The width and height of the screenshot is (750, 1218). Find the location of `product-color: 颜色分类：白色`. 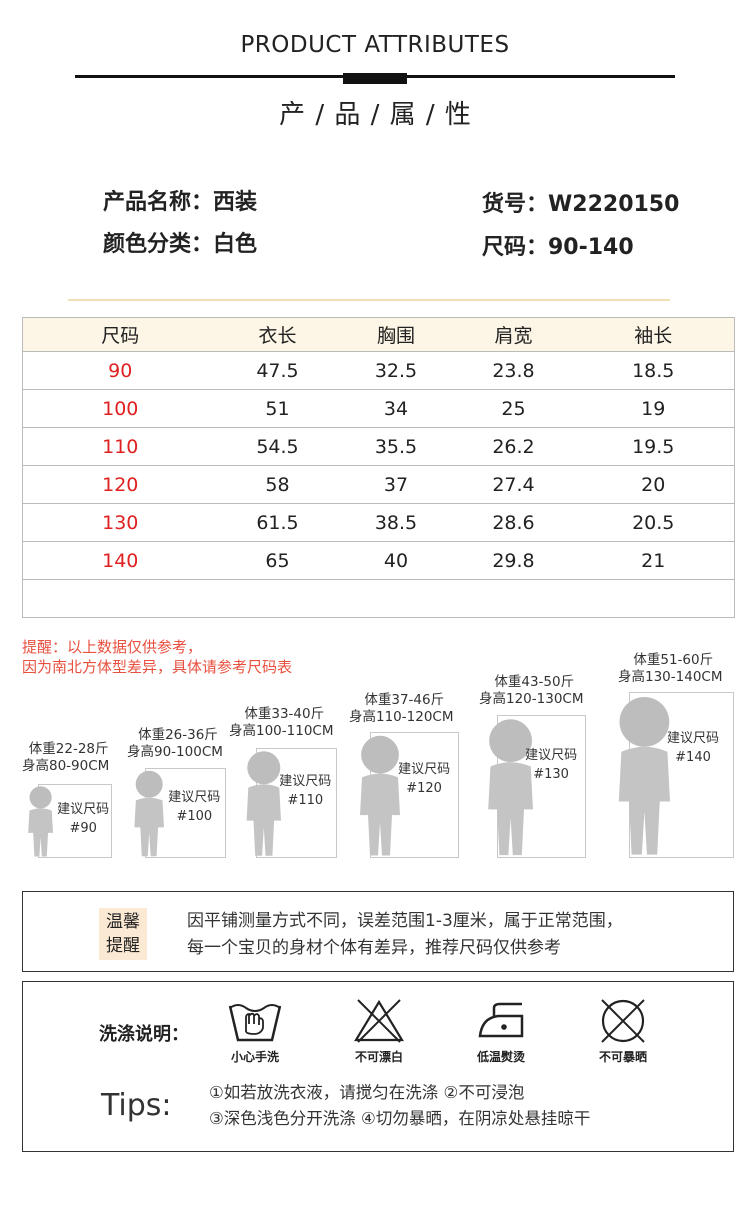

product-color: 颜色分类：白色 is located at coordinates (180, 244).